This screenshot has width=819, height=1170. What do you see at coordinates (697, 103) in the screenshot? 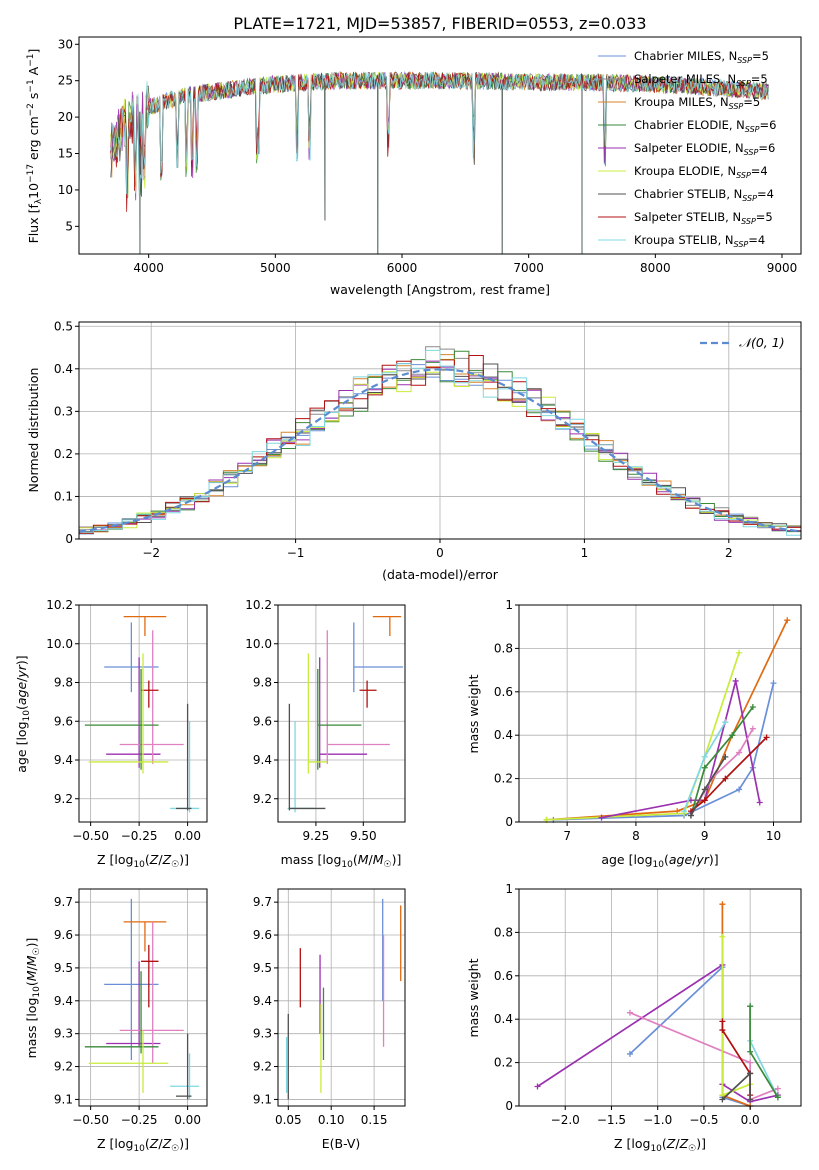
I see `legend-label: Kroupa MILES, NSSP=5` at bounding box center [697, 103].